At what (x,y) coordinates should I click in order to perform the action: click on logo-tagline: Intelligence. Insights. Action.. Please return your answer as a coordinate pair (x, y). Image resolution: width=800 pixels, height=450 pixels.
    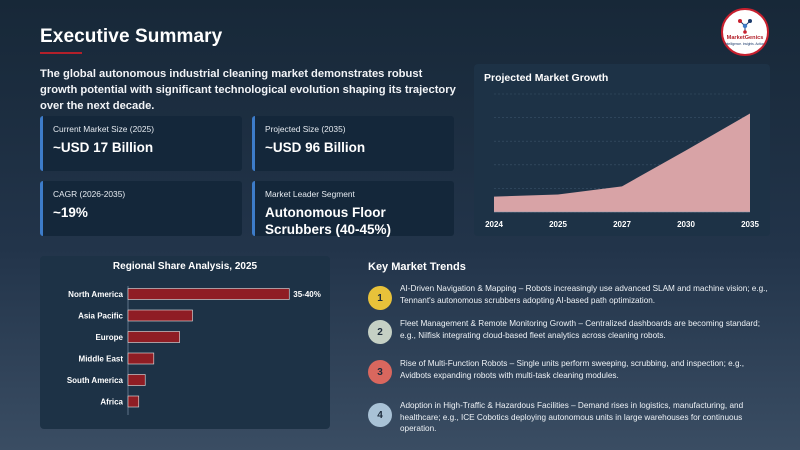
    Looking at the image, I should click on (745, 44).